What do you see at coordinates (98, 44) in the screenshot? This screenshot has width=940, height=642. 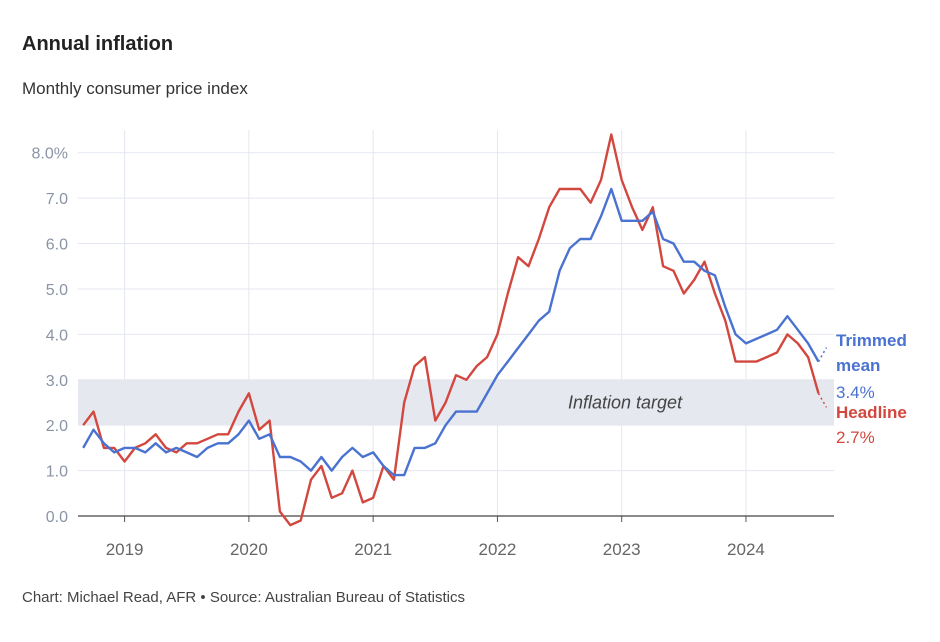 I see `chart-title: Annual inflation` at bounding box center [98, 44].